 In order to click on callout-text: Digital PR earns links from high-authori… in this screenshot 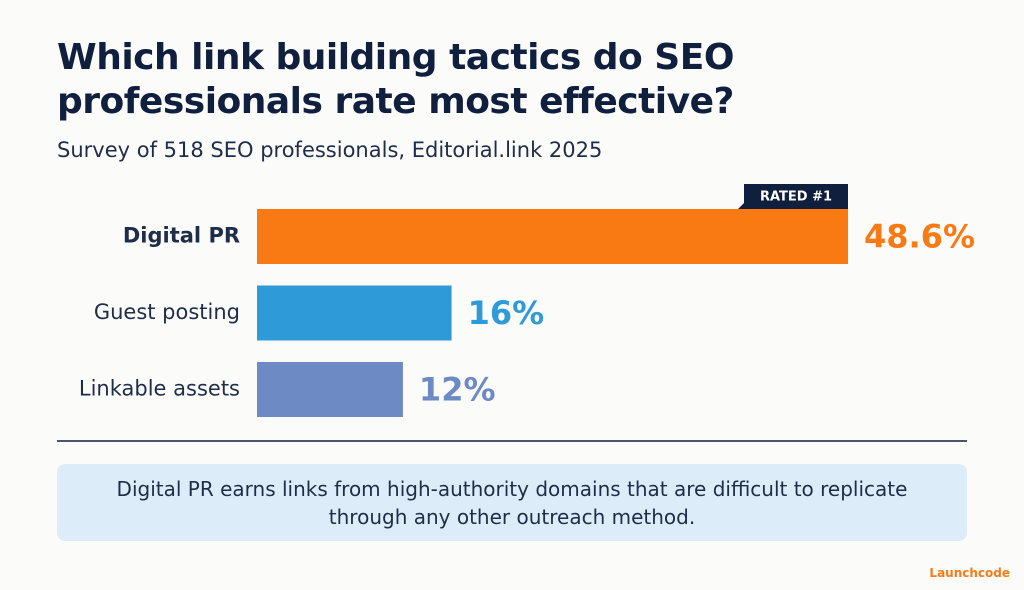, I will do `click(512, 502)`.